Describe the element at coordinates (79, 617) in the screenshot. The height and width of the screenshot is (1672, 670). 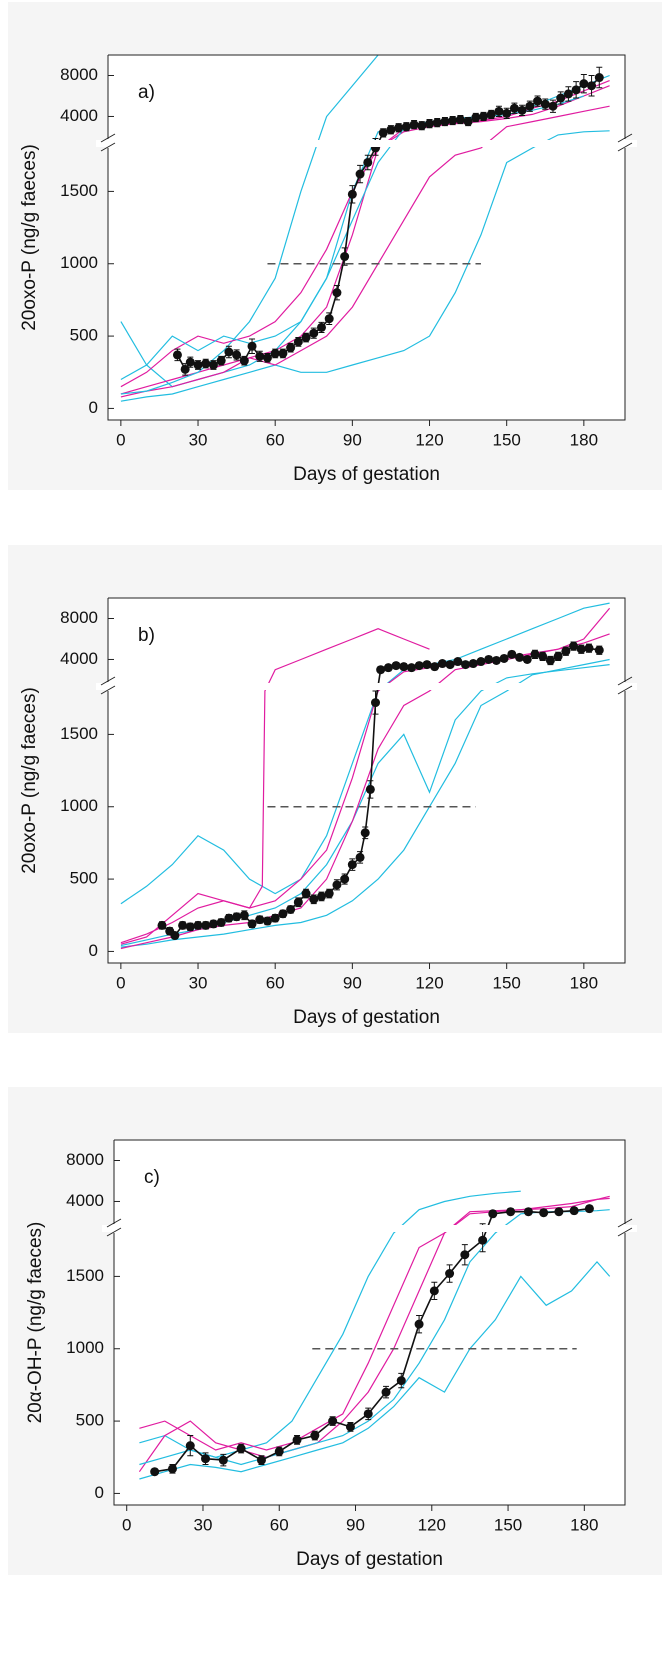
I see `y-tick-label: 8000` at that location.